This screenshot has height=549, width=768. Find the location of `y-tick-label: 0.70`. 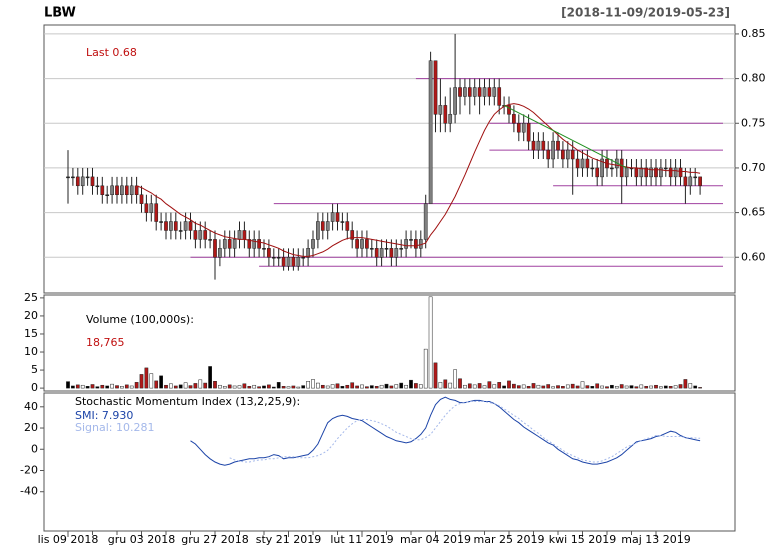

y-tick-label: 0.70 is located at coordinates (753, 167).